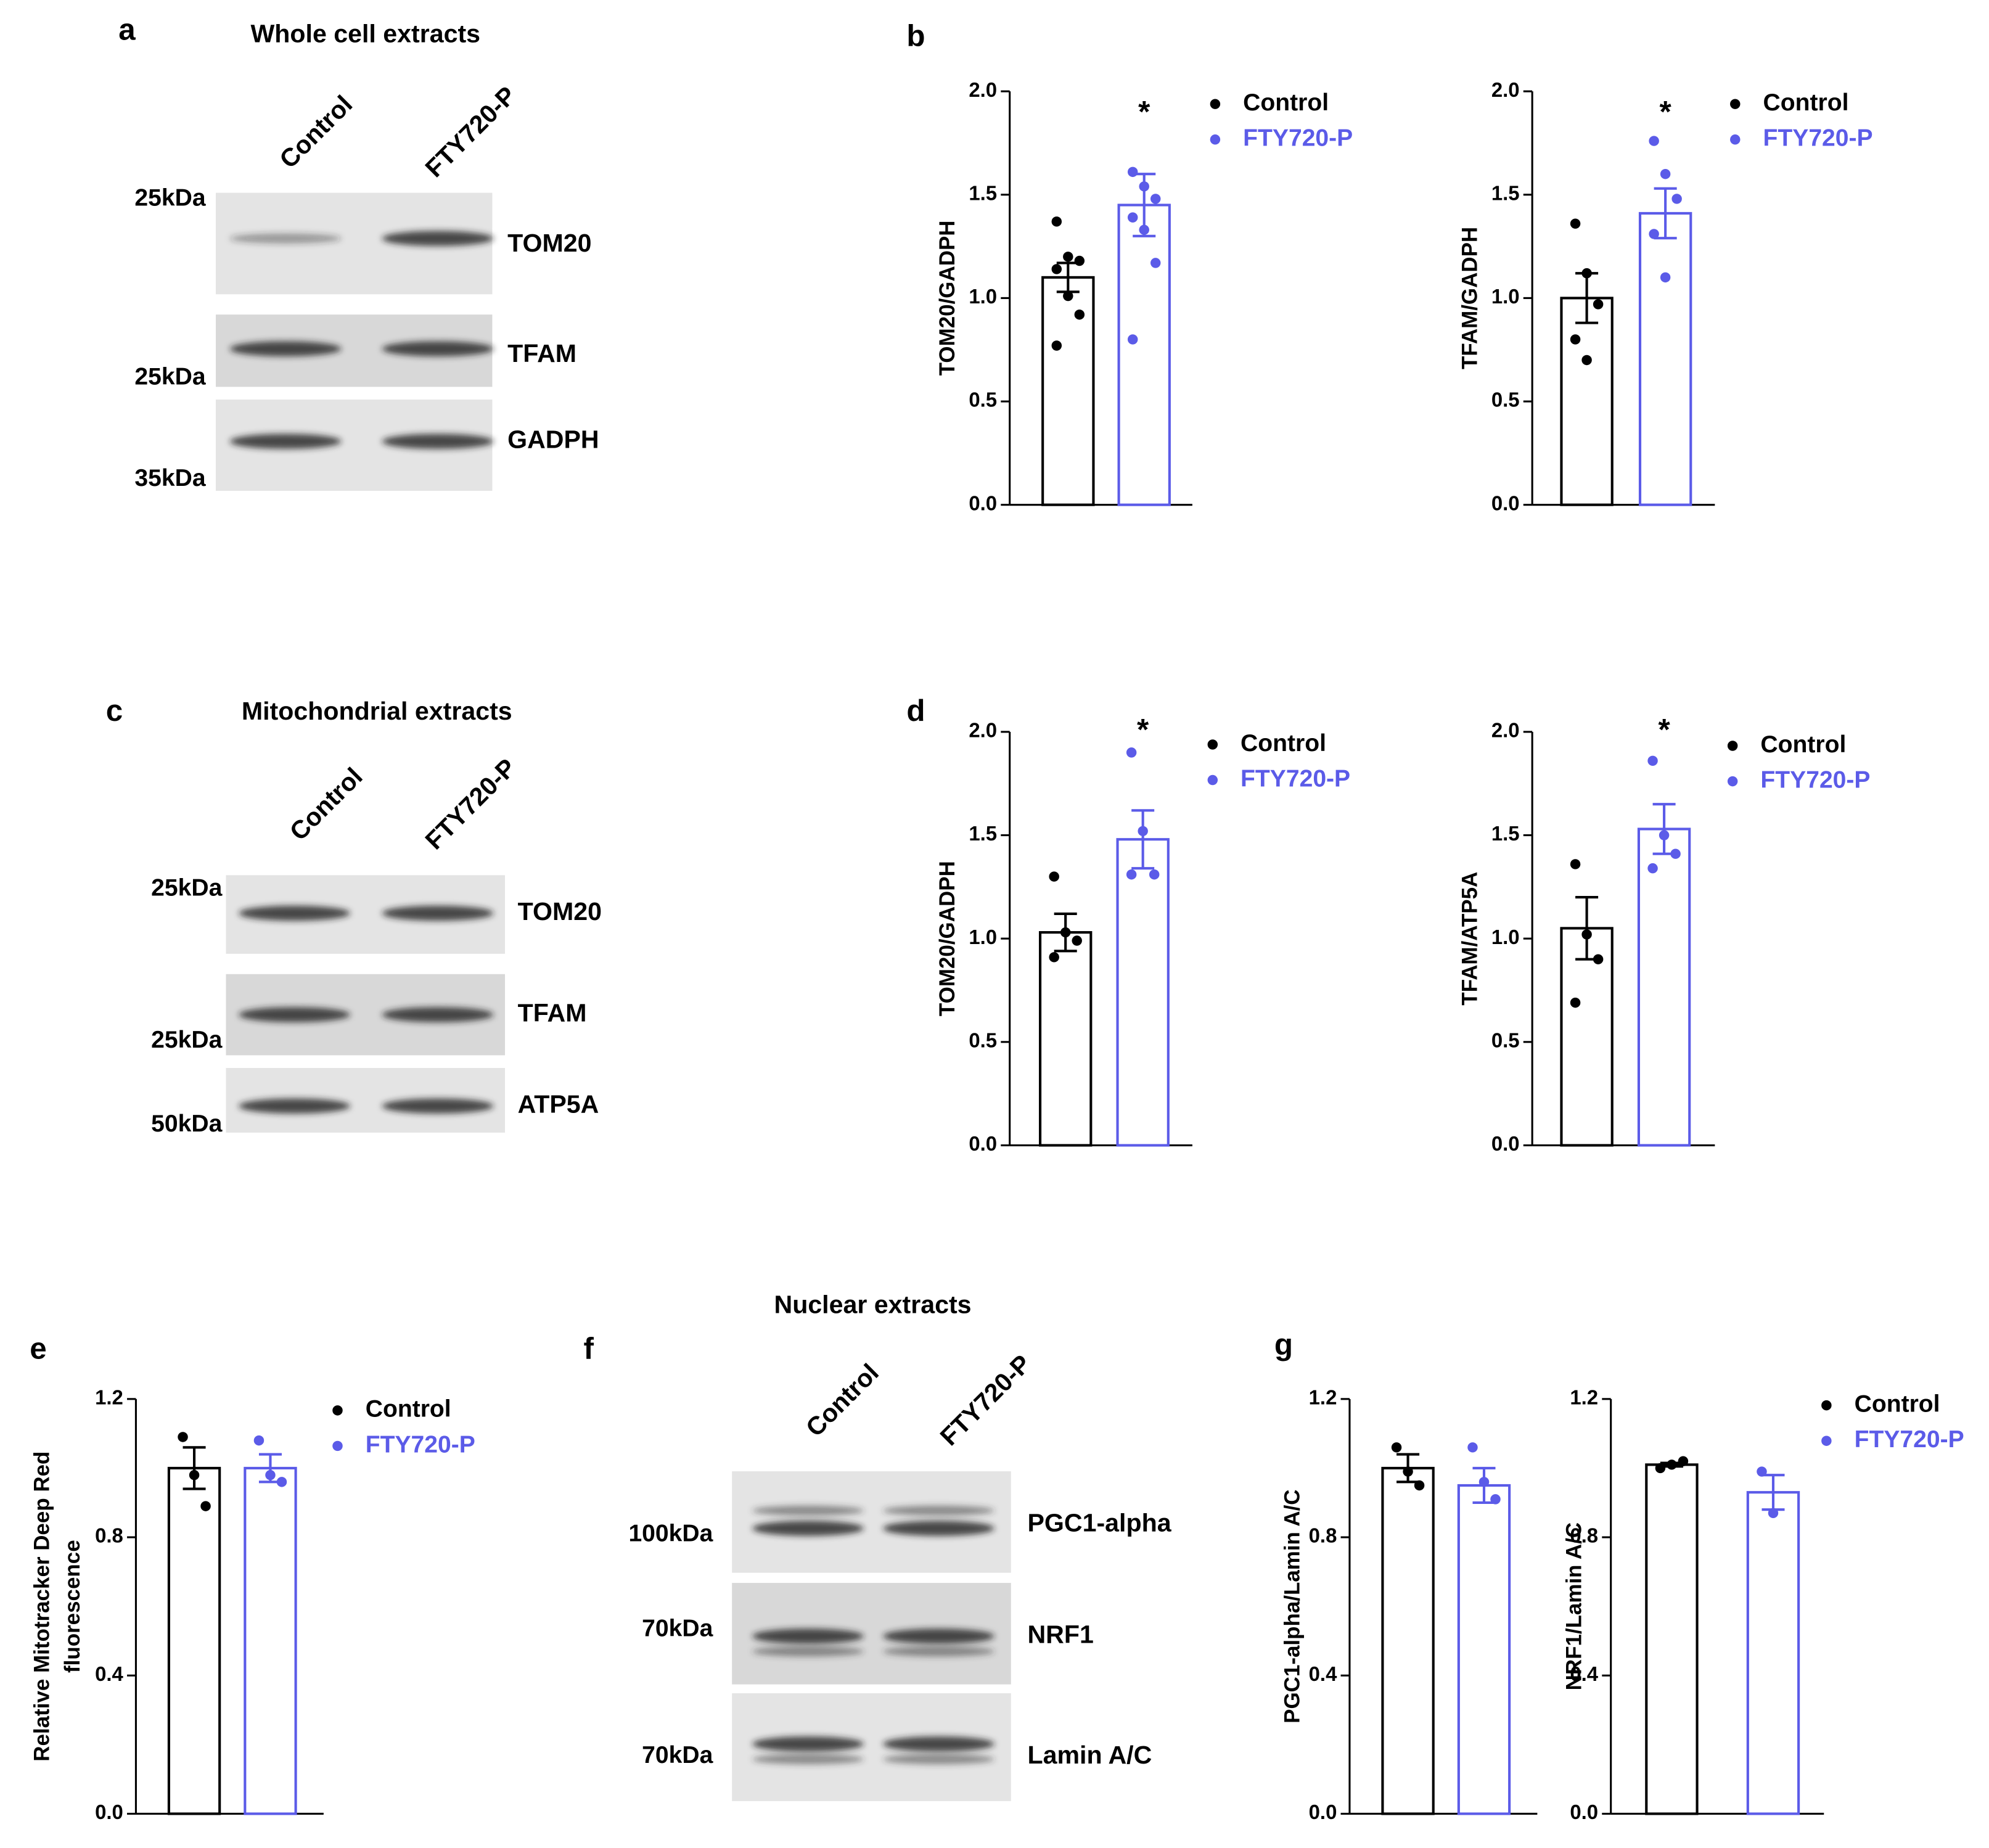 The image size is (1989, 1848). I want to click on lane-label: Control, so click(326, 804).